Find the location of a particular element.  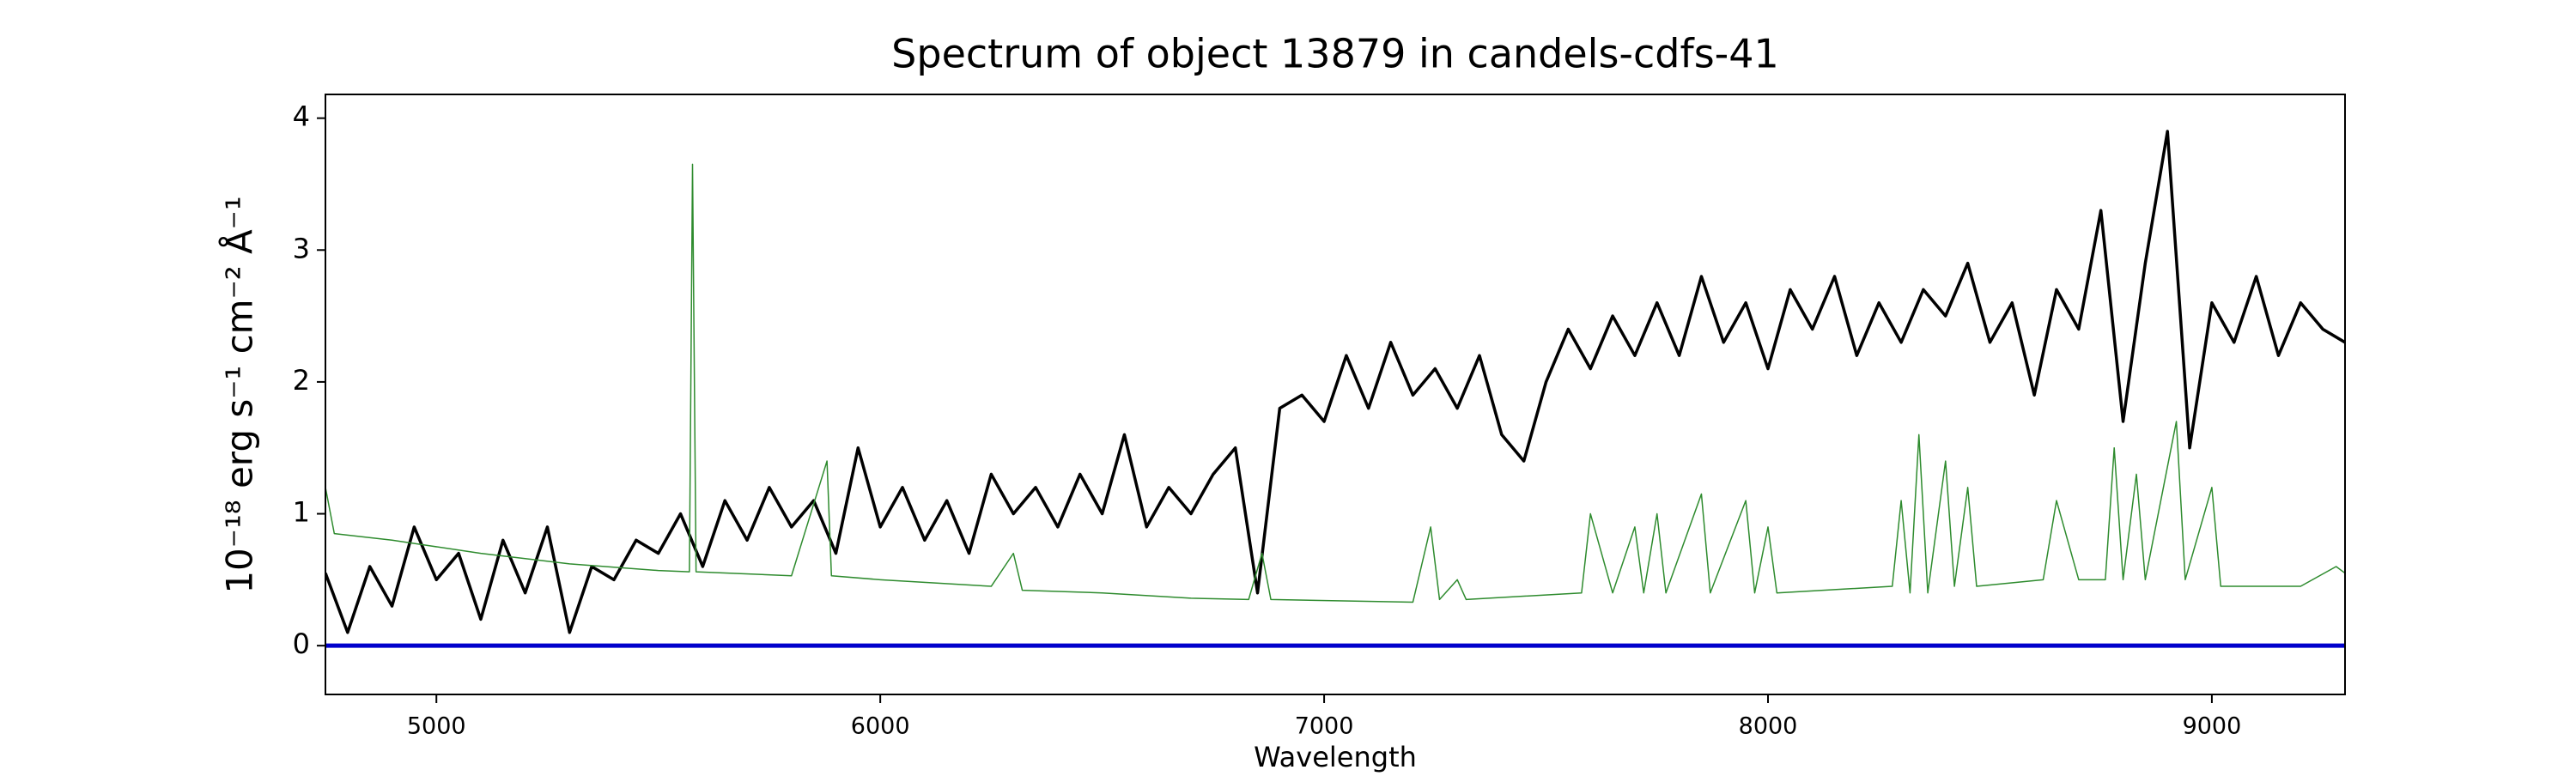

y-axis-label: 10⁻¹⁸ erg s⁻¹ cm⁻² Å⁻¹ is located at coordinates (240, 394).